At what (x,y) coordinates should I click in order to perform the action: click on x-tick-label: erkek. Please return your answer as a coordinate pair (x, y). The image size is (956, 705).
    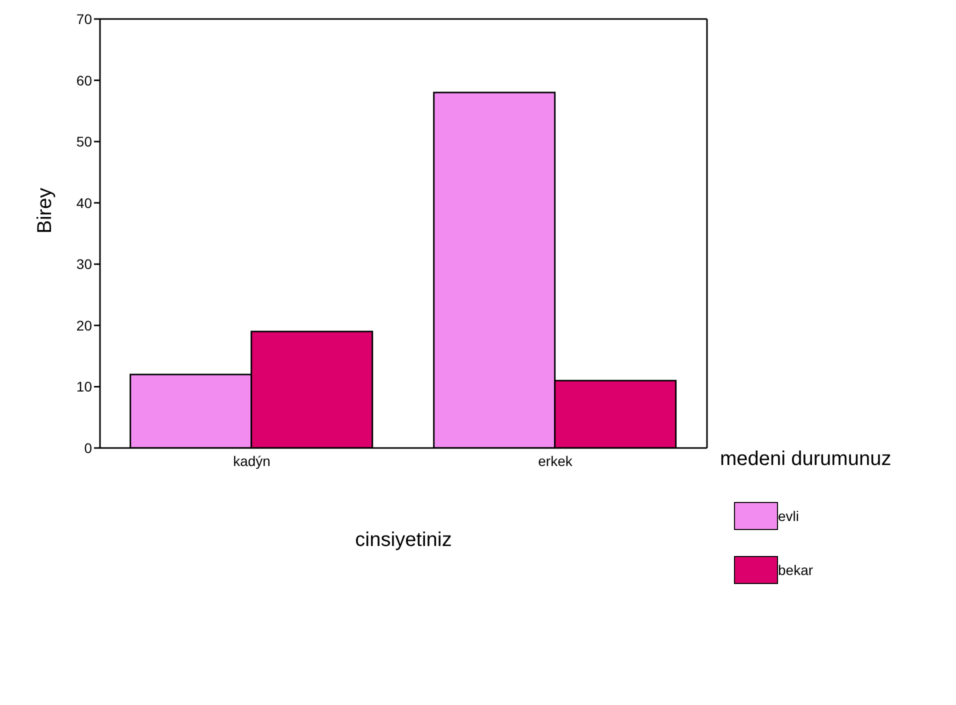
    Looking at the image, I should click on (556, 460).